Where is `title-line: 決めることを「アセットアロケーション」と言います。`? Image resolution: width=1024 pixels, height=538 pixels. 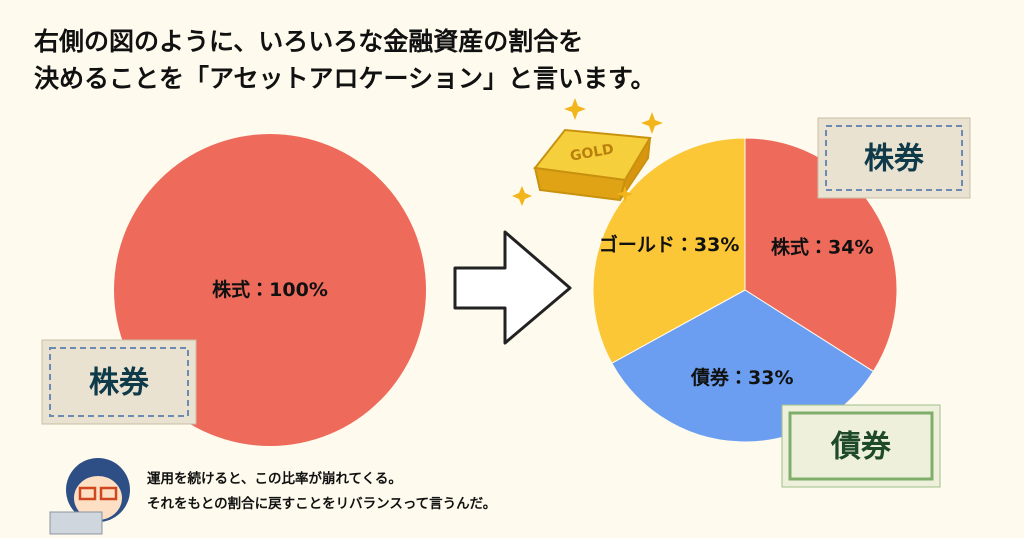 title-line: 決めることを「アセットアロケーション」と言います。 is located at coordinates (345, 78).